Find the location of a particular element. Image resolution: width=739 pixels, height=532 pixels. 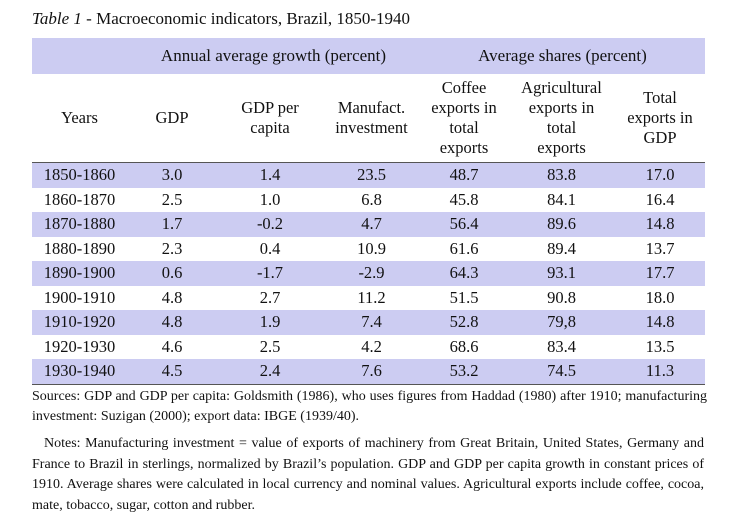

table-row: 1870-1880 1.7 -0.2 4.7 56.4 89.6 14.8 is located at coordinates (368, 224).